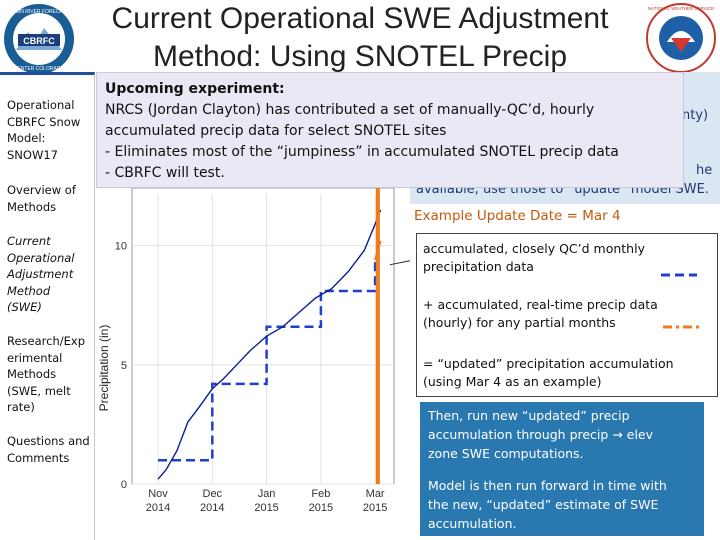  I want to click on sidebar-item-questions: Questions and Comments, so click(48, 449).